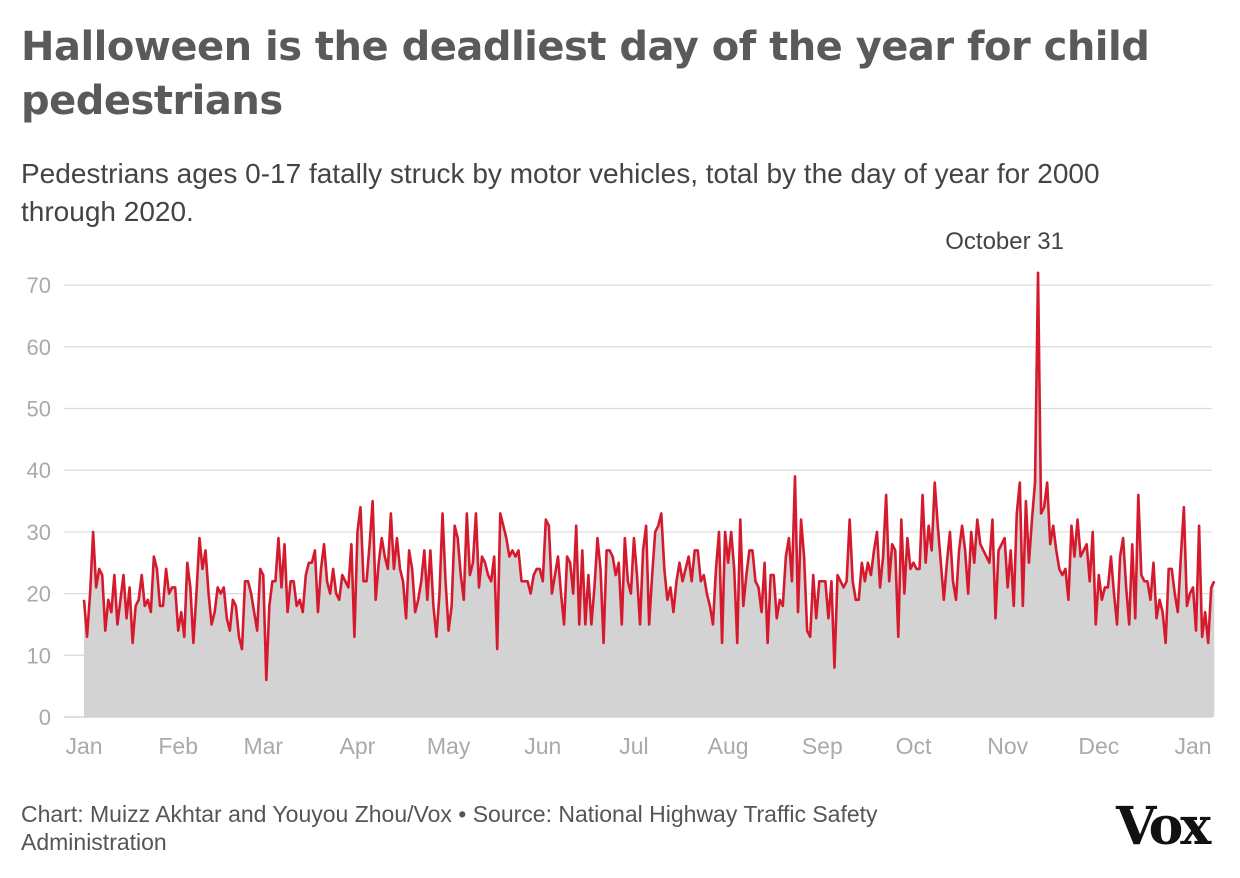 The image size is (1240, 878). Describe the element at coordinates (1007, 746) in the screenshot. I see `x-tick-label: Nov` at that location.